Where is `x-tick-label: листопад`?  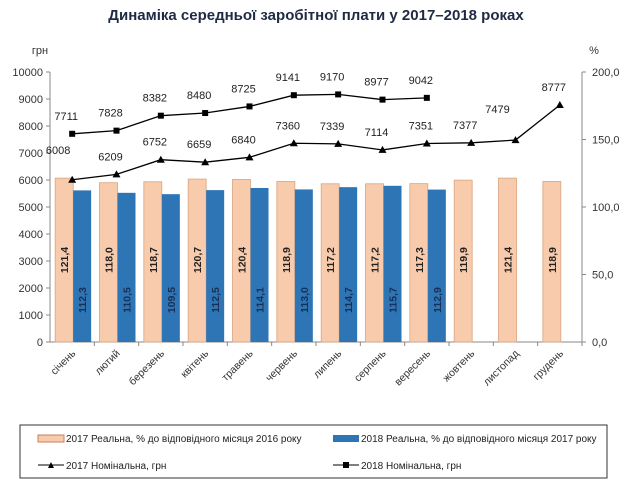 x-tick-label: листопад is located at coordinates (501, 368).